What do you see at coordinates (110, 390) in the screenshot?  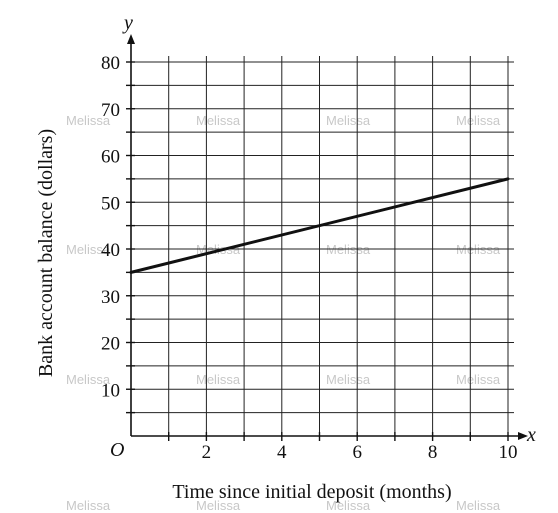 I see `y-tick-label: 10` at bounding box center [110, 390].